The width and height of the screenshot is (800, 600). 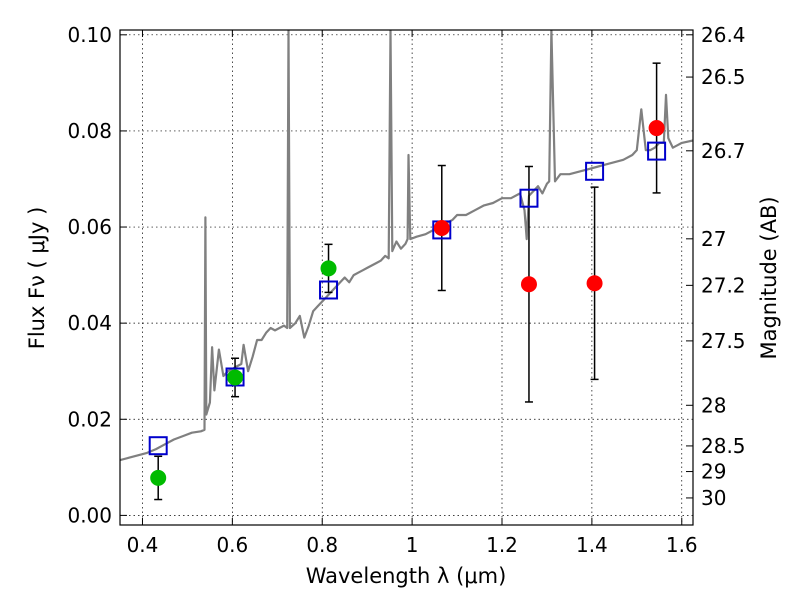 I want to click on x-tick-label: 1.2, so click(x=502, y=545).